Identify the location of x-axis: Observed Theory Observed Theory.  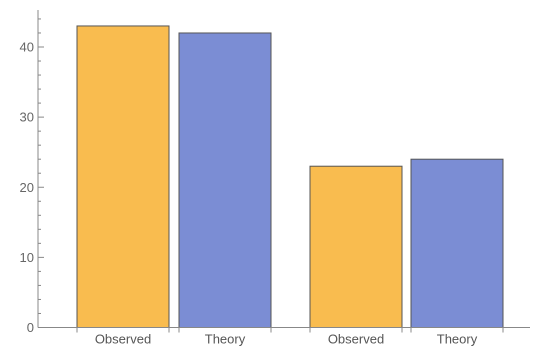
(284, 337).